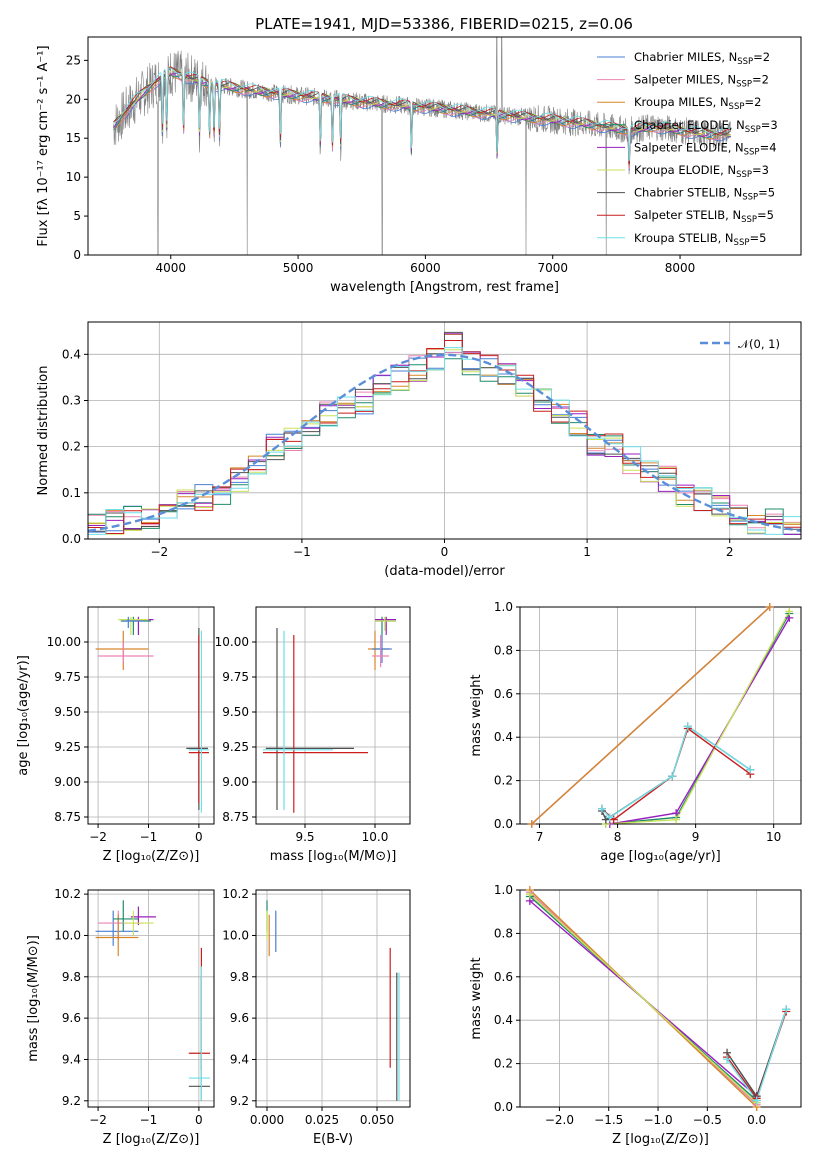 The width and height of the screenshot is (819, 1170). I want to click on legend-entry: Chabrier STELIB, NSSP=5, so click(704, 194).